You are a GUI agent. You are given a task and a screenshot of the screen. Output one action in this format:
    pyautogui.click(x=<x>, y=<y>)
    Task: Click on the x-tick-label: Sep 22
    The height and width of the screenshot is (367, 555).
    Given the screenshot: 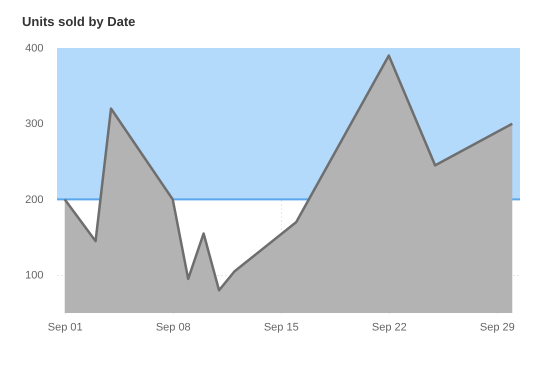 What is the action you would take?
    pyautogui.click(x=389, y=328)
    